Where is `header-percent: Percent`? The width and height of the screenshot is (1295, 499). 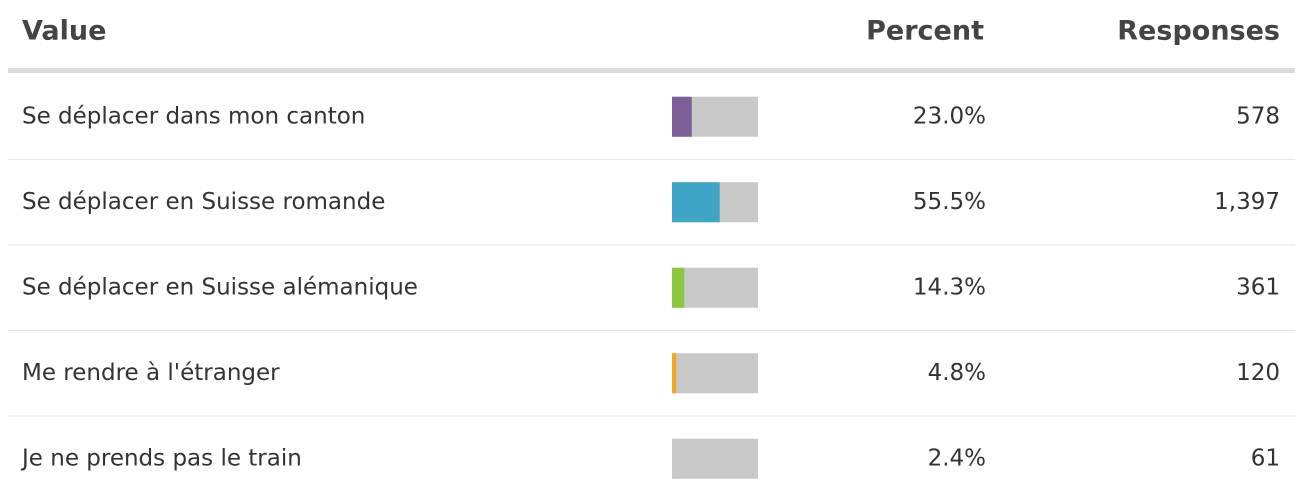 header-percent: Percent is located at coordinates (925, 31).